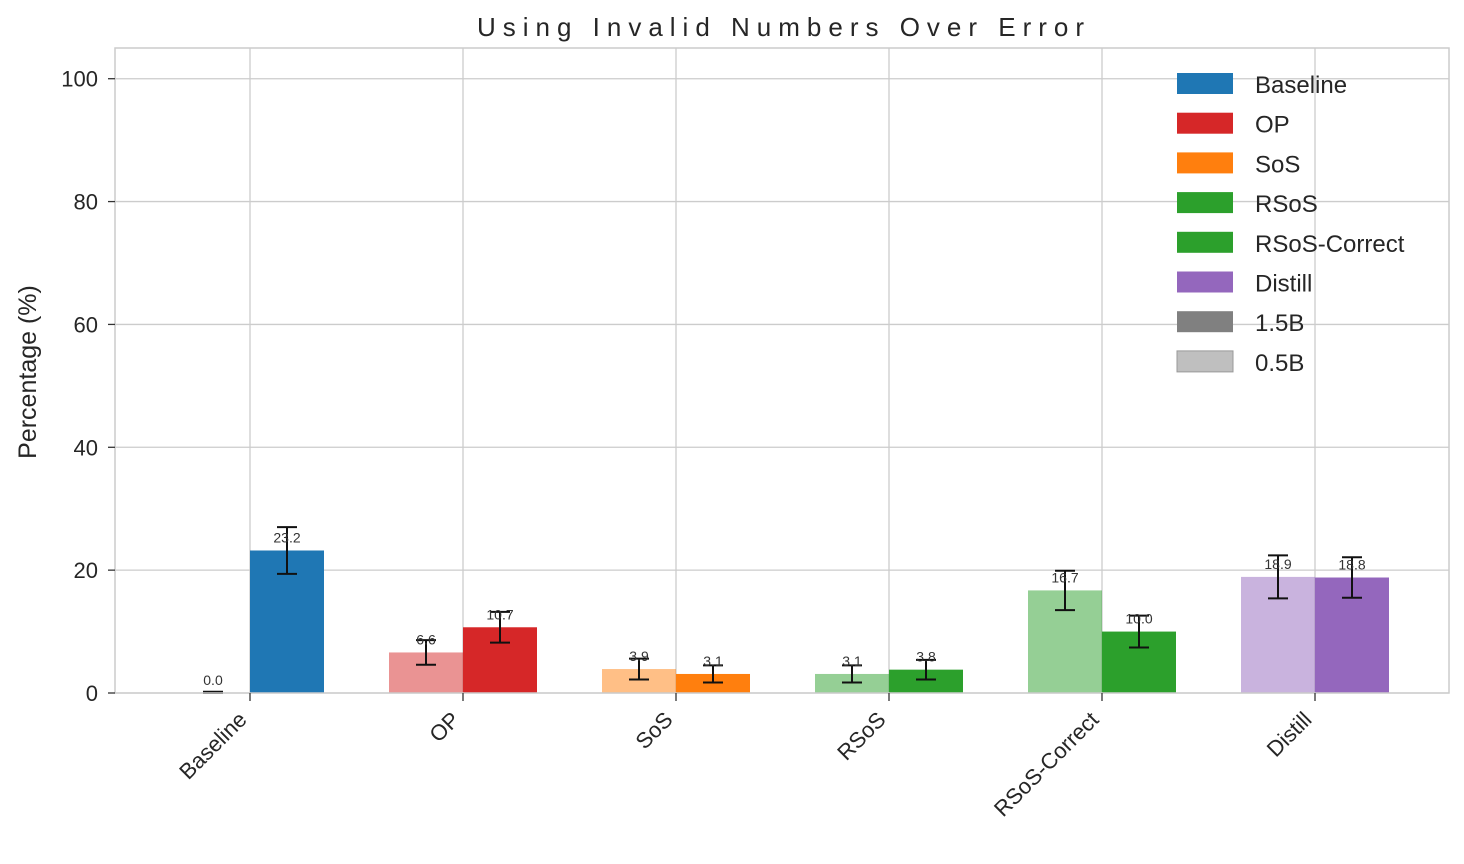 This screenshot has width=1464, height=864. I want to click on legend-swatch-0-5b, so click(1205, 361).